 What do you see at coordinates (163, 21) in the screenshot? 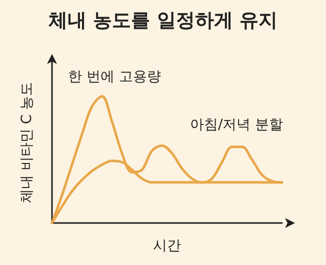
I see `chart-title: 체내 농도를 일정하게 유지` at bounding box center [163, 21].